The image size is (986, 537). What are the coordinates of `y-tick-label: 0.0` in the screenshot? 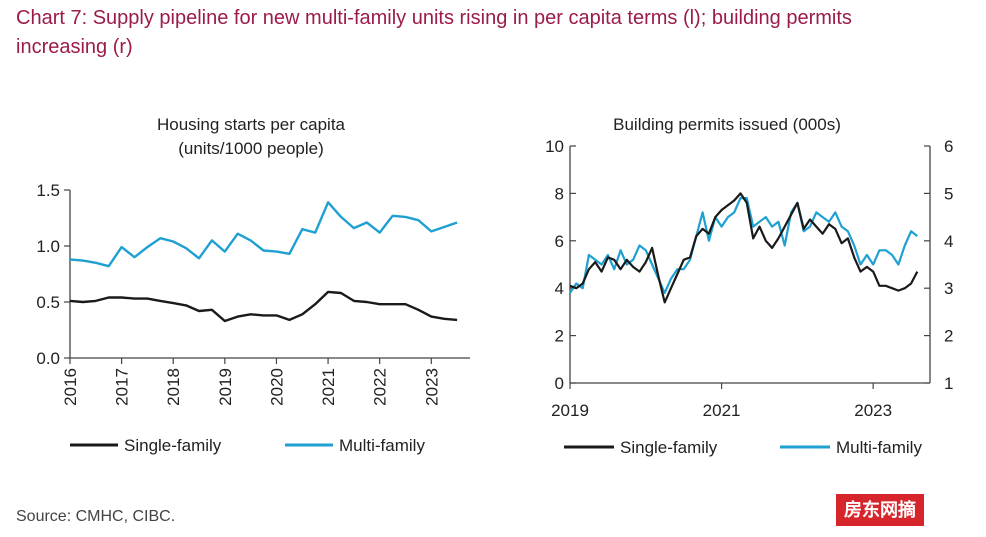 It's located at (48, 358).